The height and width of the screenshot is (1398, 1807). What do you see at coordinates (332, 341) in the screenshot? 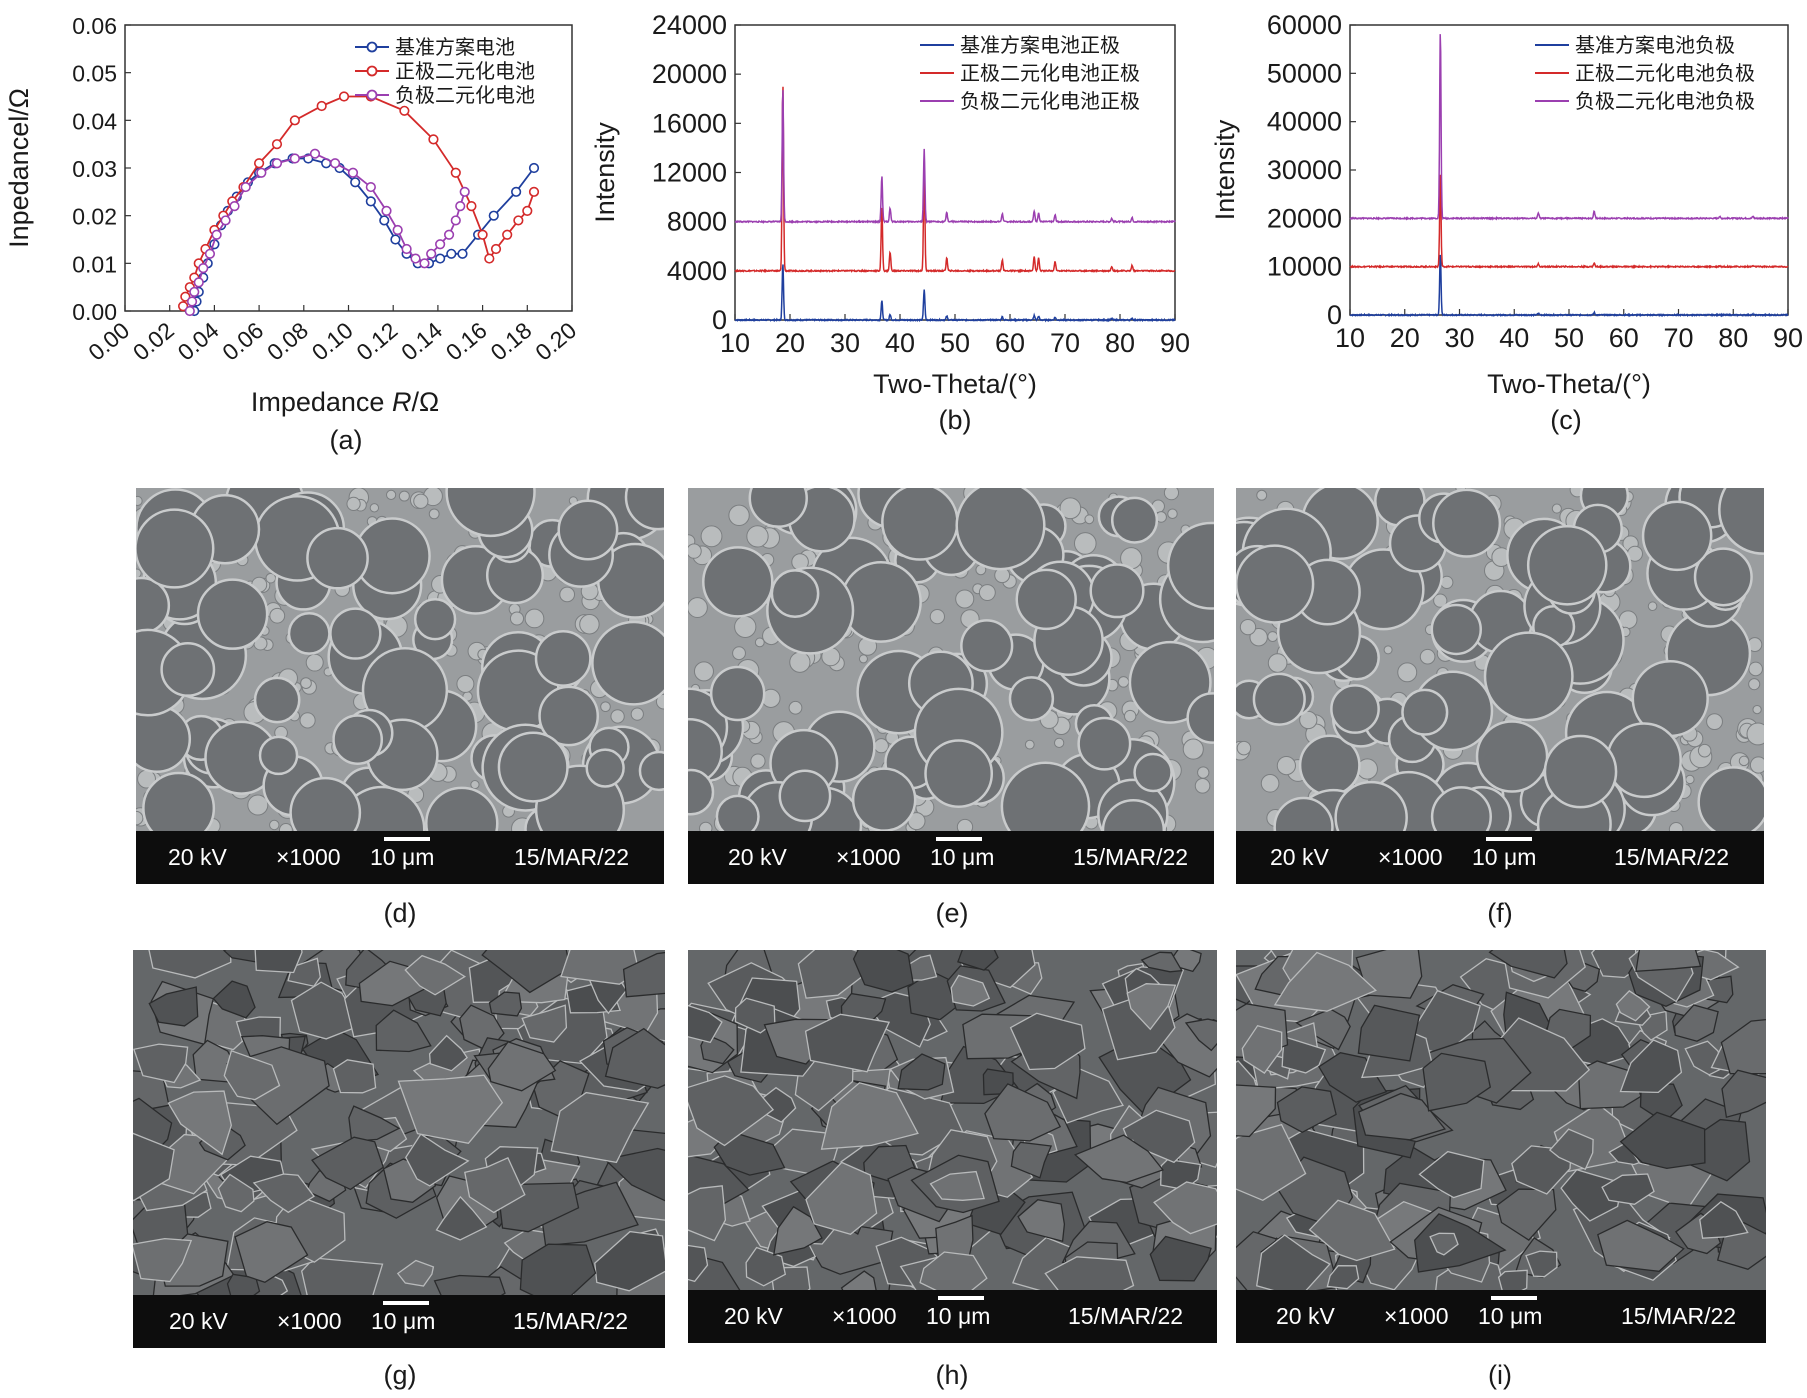
I see `x-tick-label: 0.10` at bounding box center [332, 341].